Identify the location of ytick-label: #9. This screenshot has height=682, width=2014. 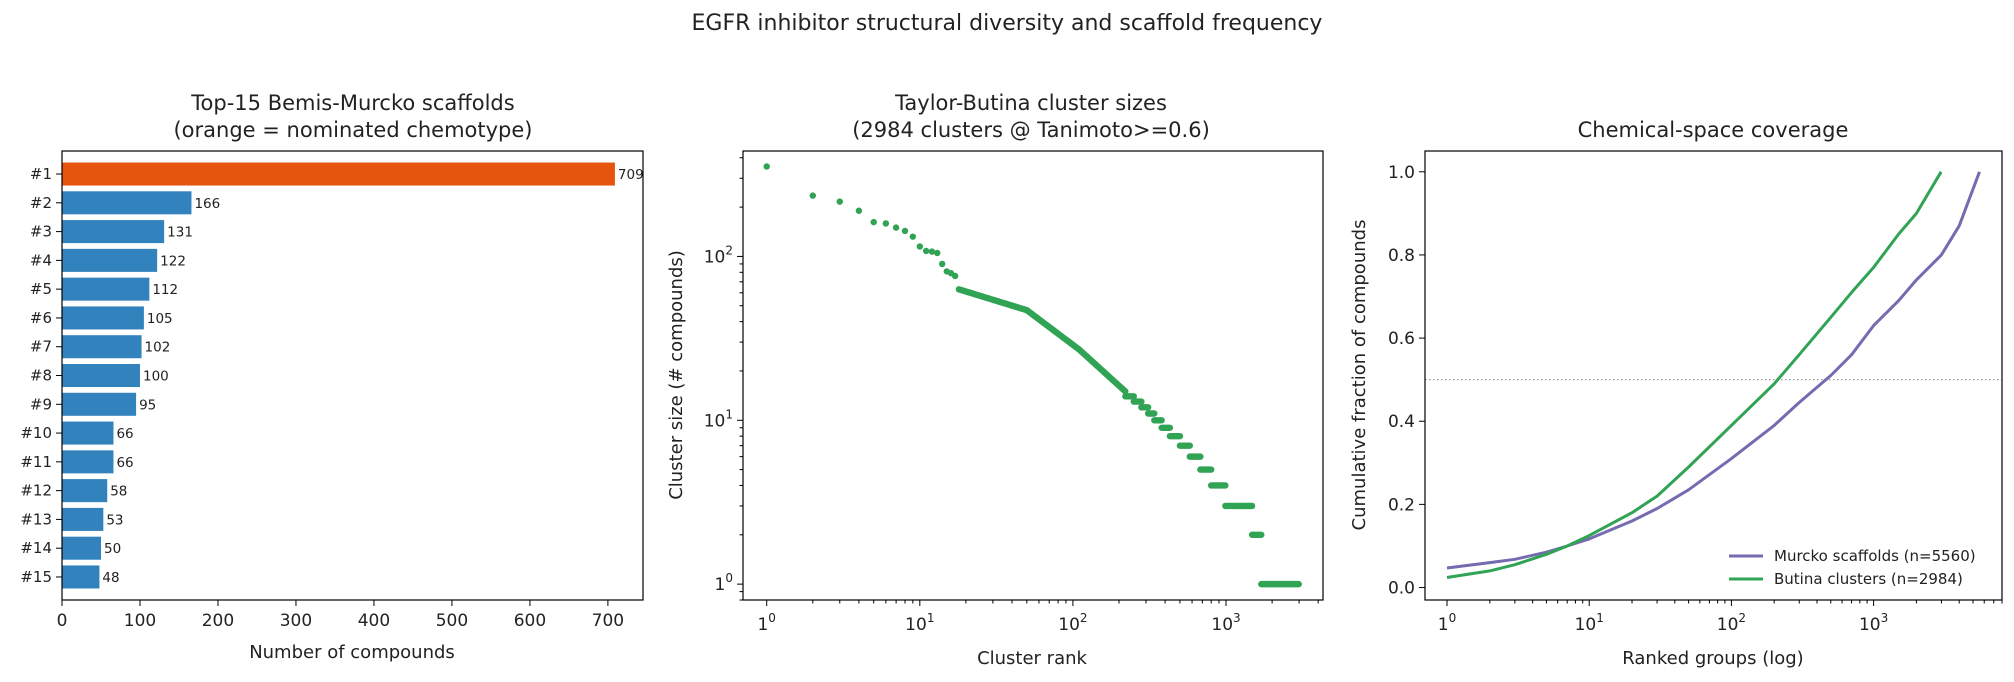
(41, 404).